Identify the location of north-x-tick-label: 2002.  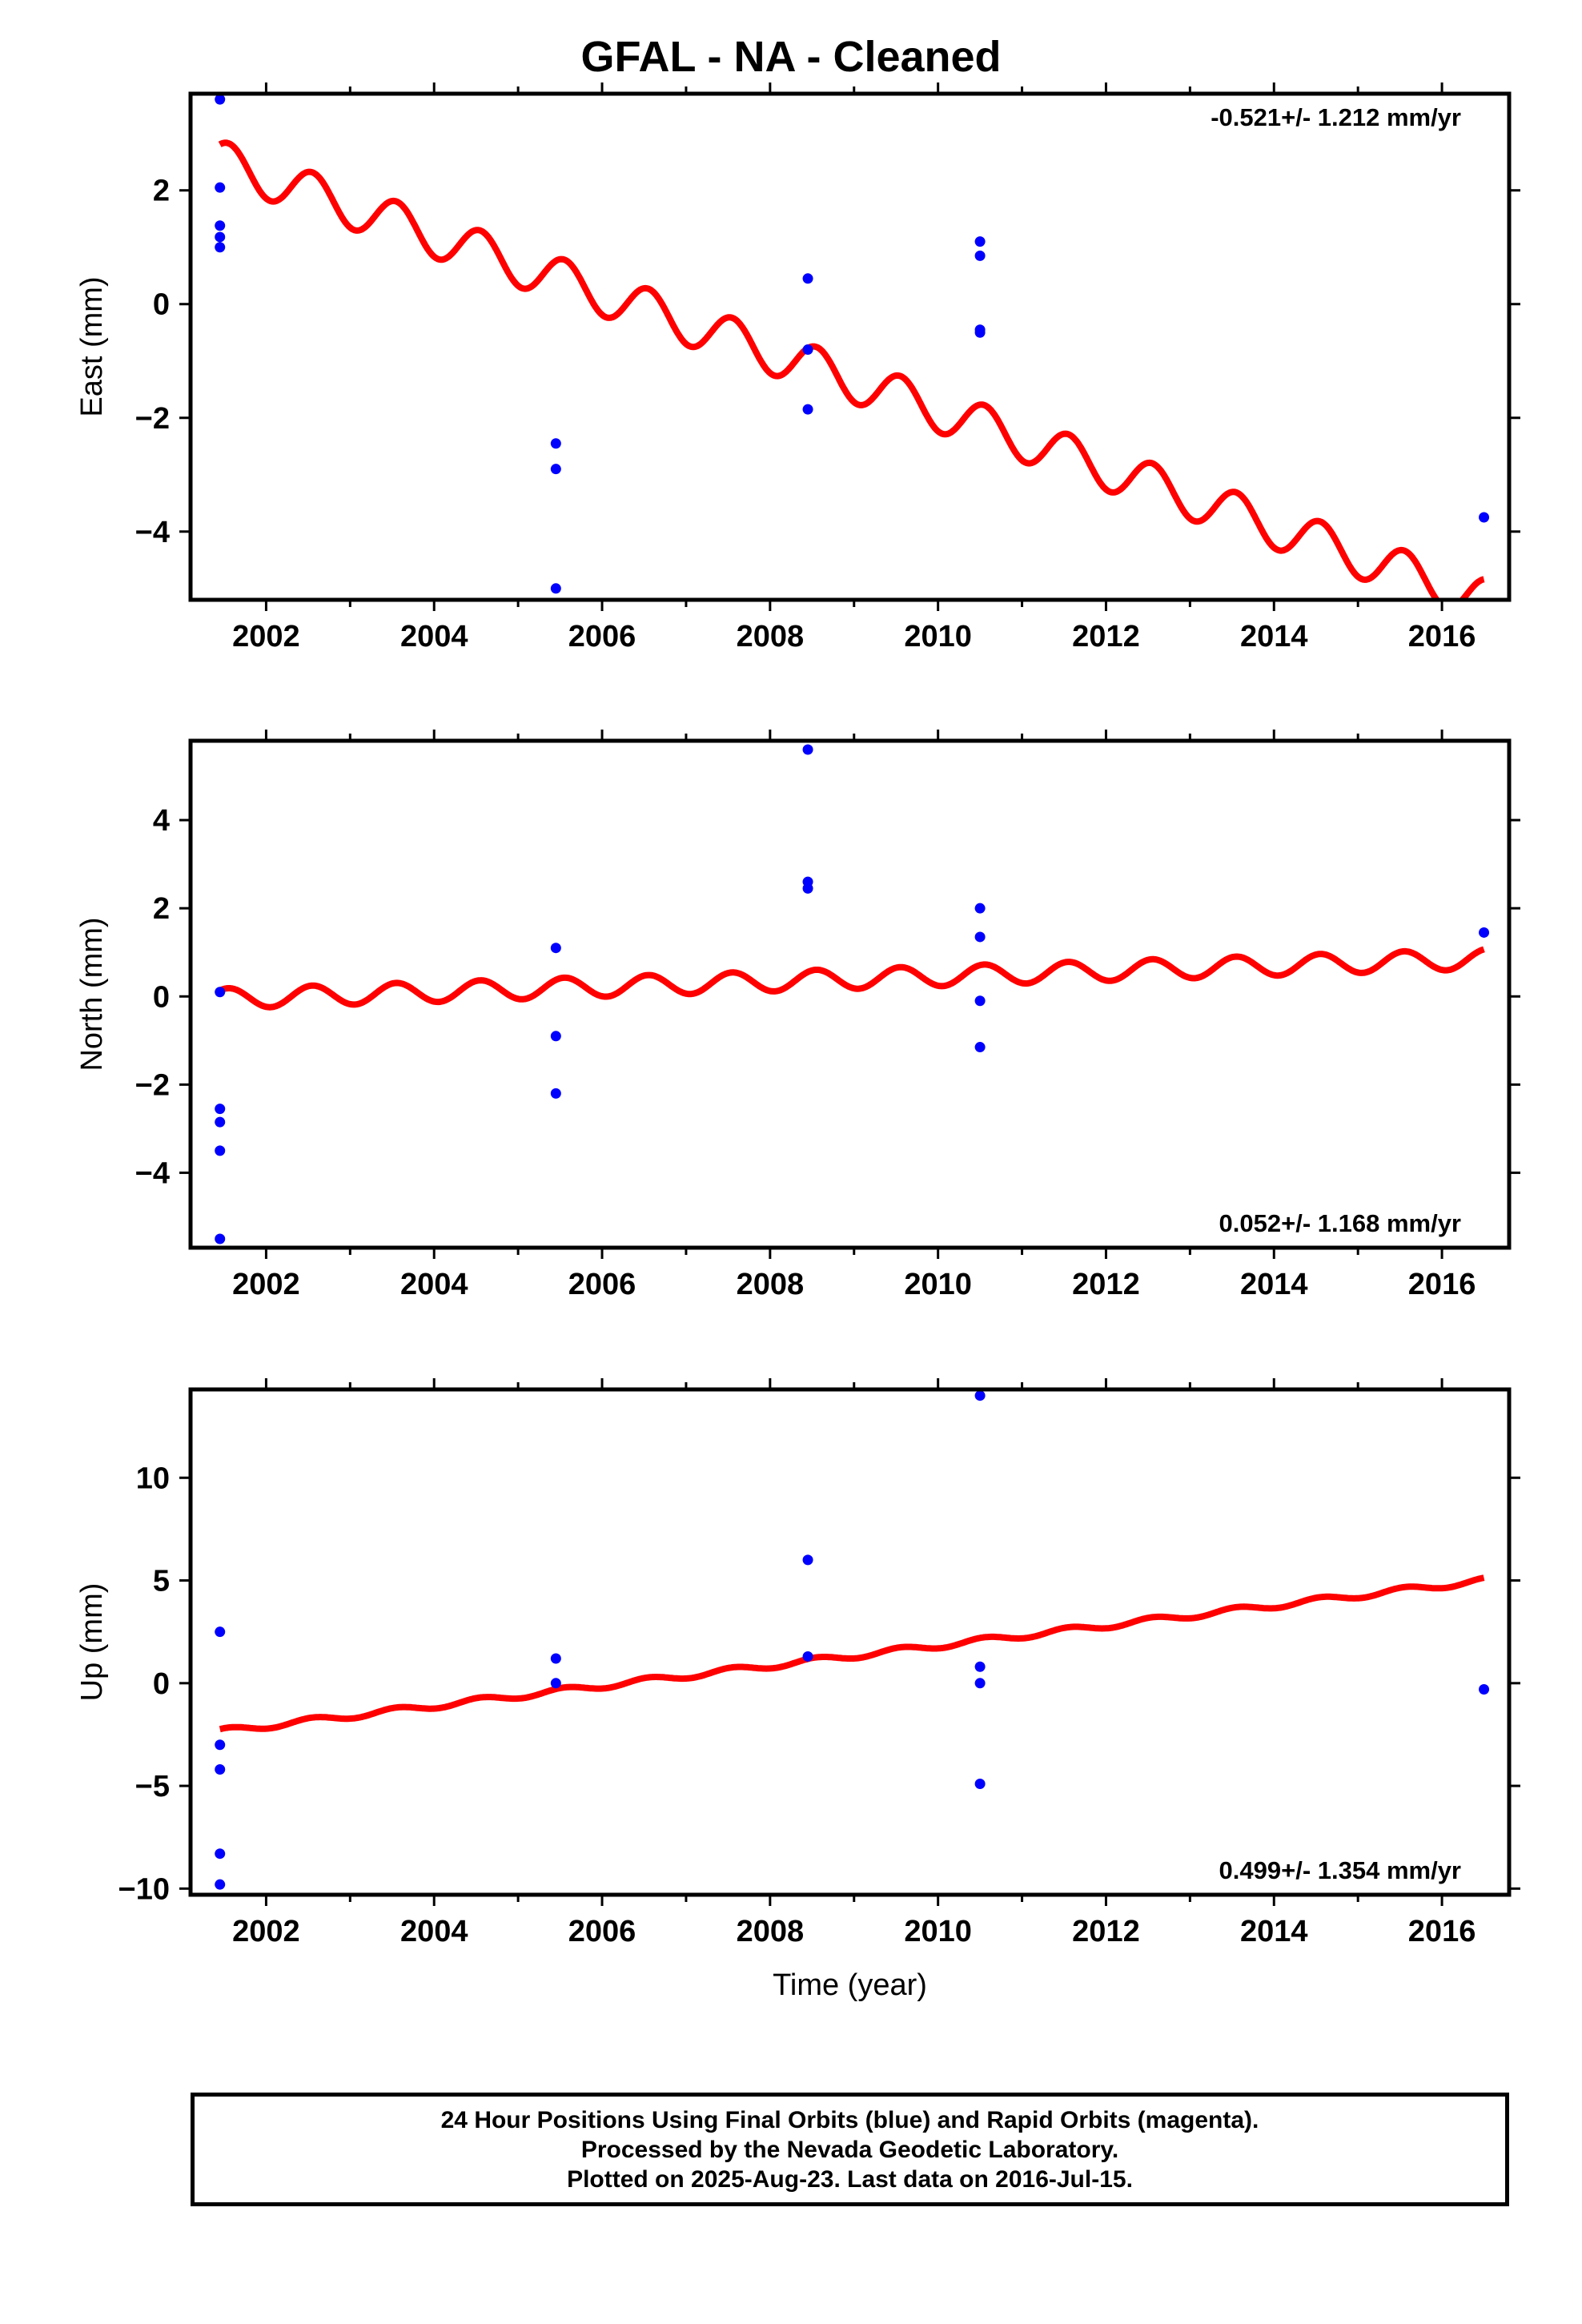
(266, 1284).